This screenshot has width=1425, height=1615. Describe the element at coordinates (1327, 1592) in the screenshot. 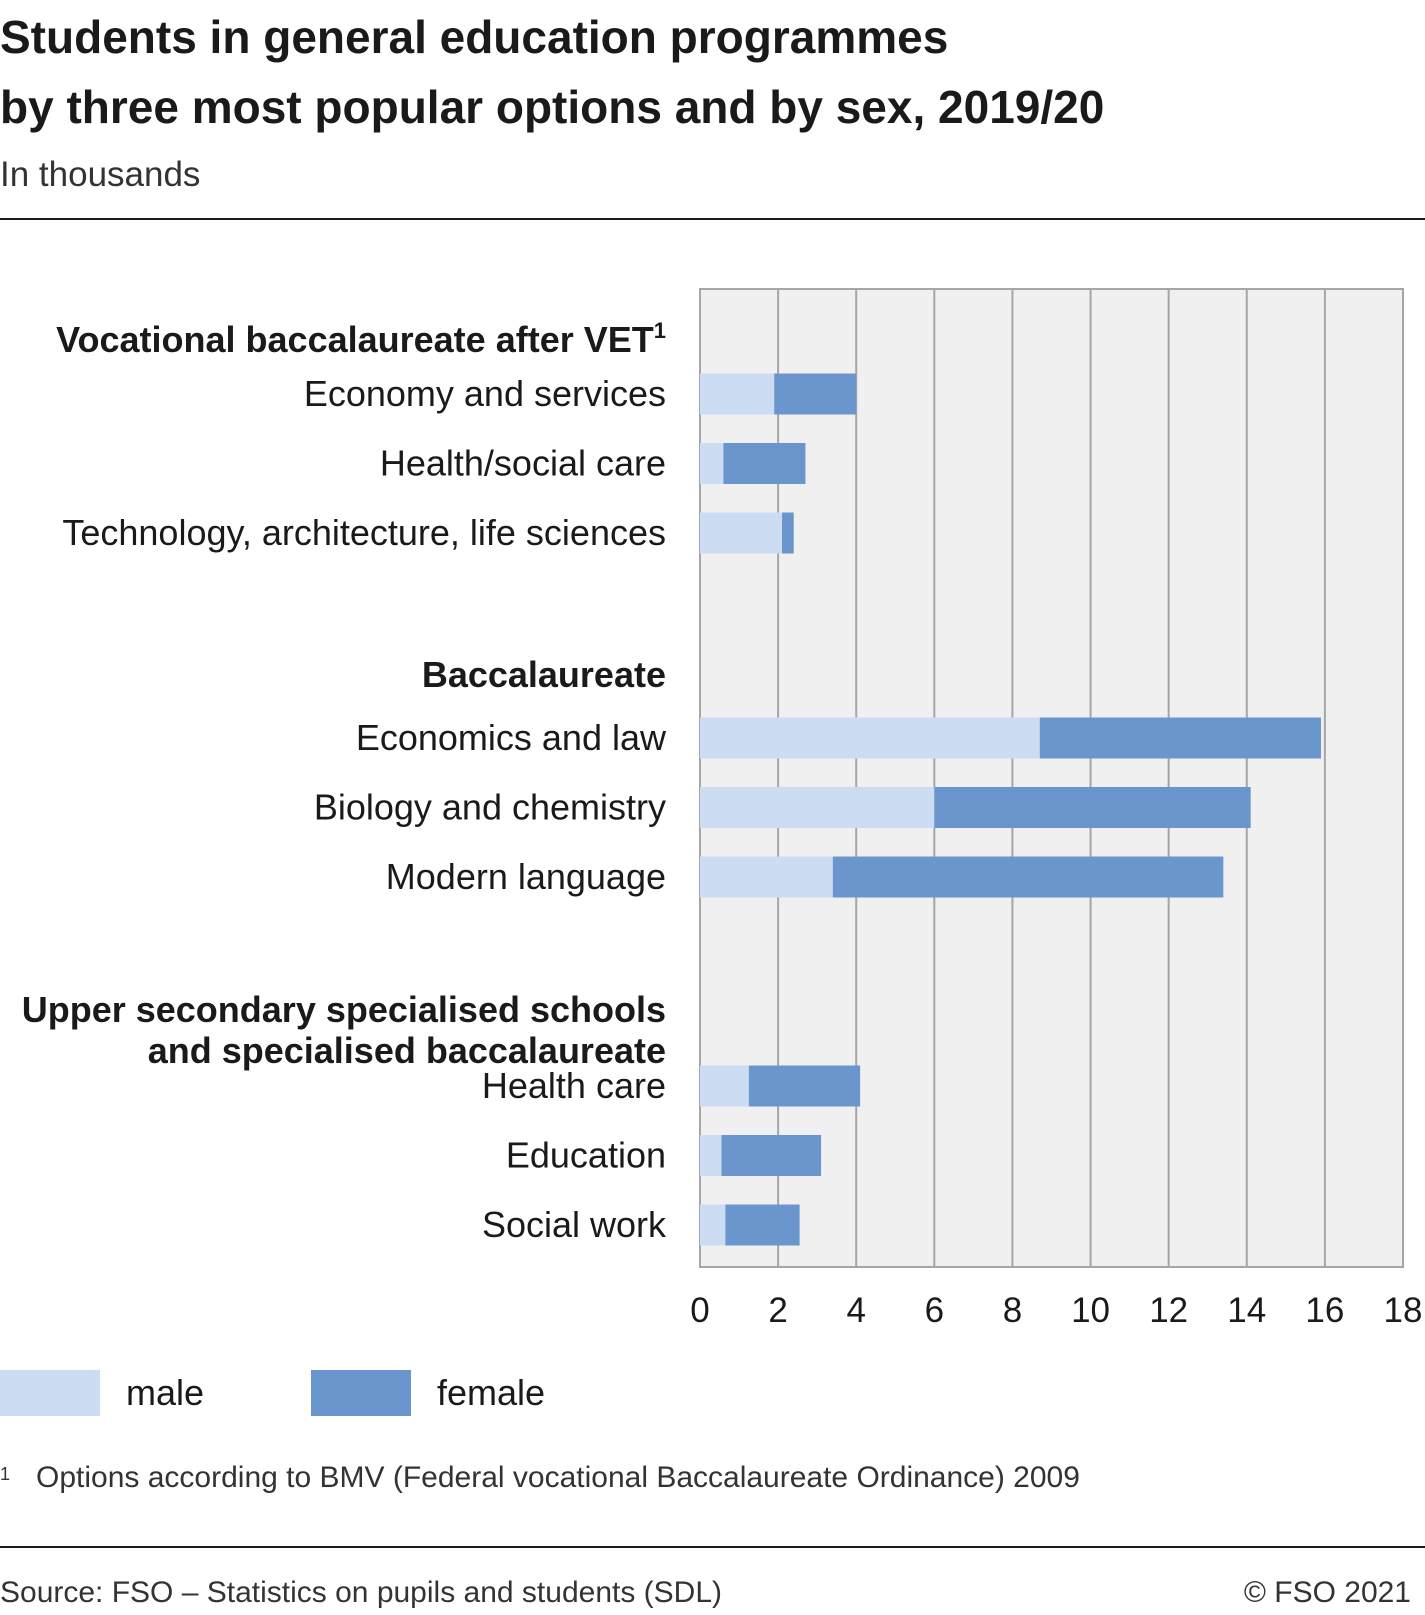

I see `copyright-note: © FSO 2021` at that location.